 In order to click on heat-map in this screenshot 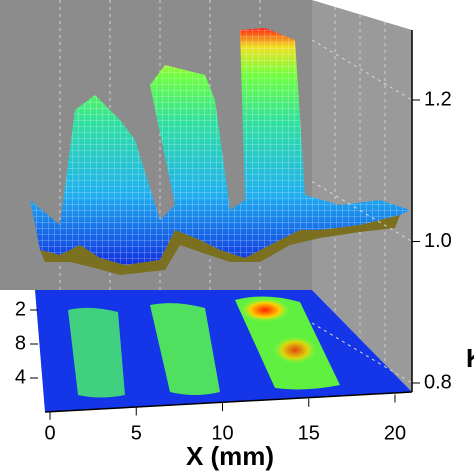, I will do `click(204, 347)`.